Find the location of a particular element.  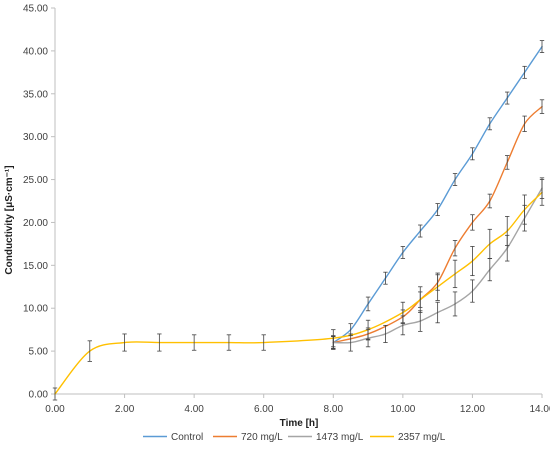

x-tick-label: 12.00 is located at coordinates (472, 409).